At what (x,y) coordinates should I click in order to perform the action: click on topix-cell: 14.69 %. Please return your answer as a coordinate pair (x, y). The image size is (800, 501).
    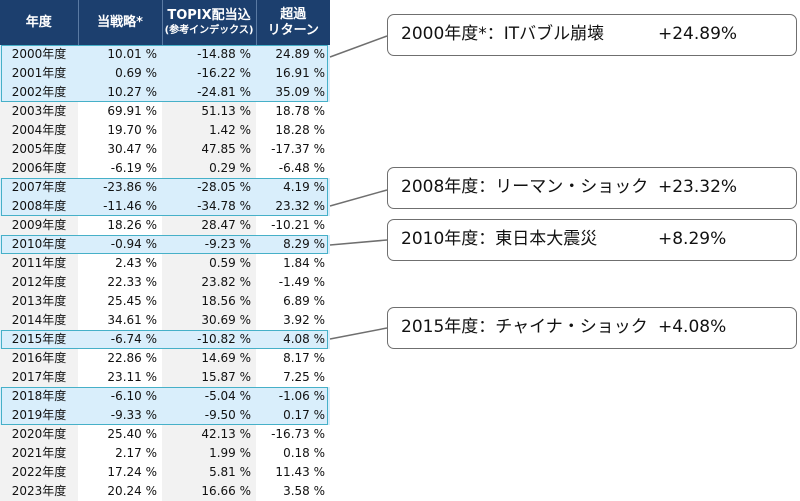
    Looking at the image, I should click on (209, 358).